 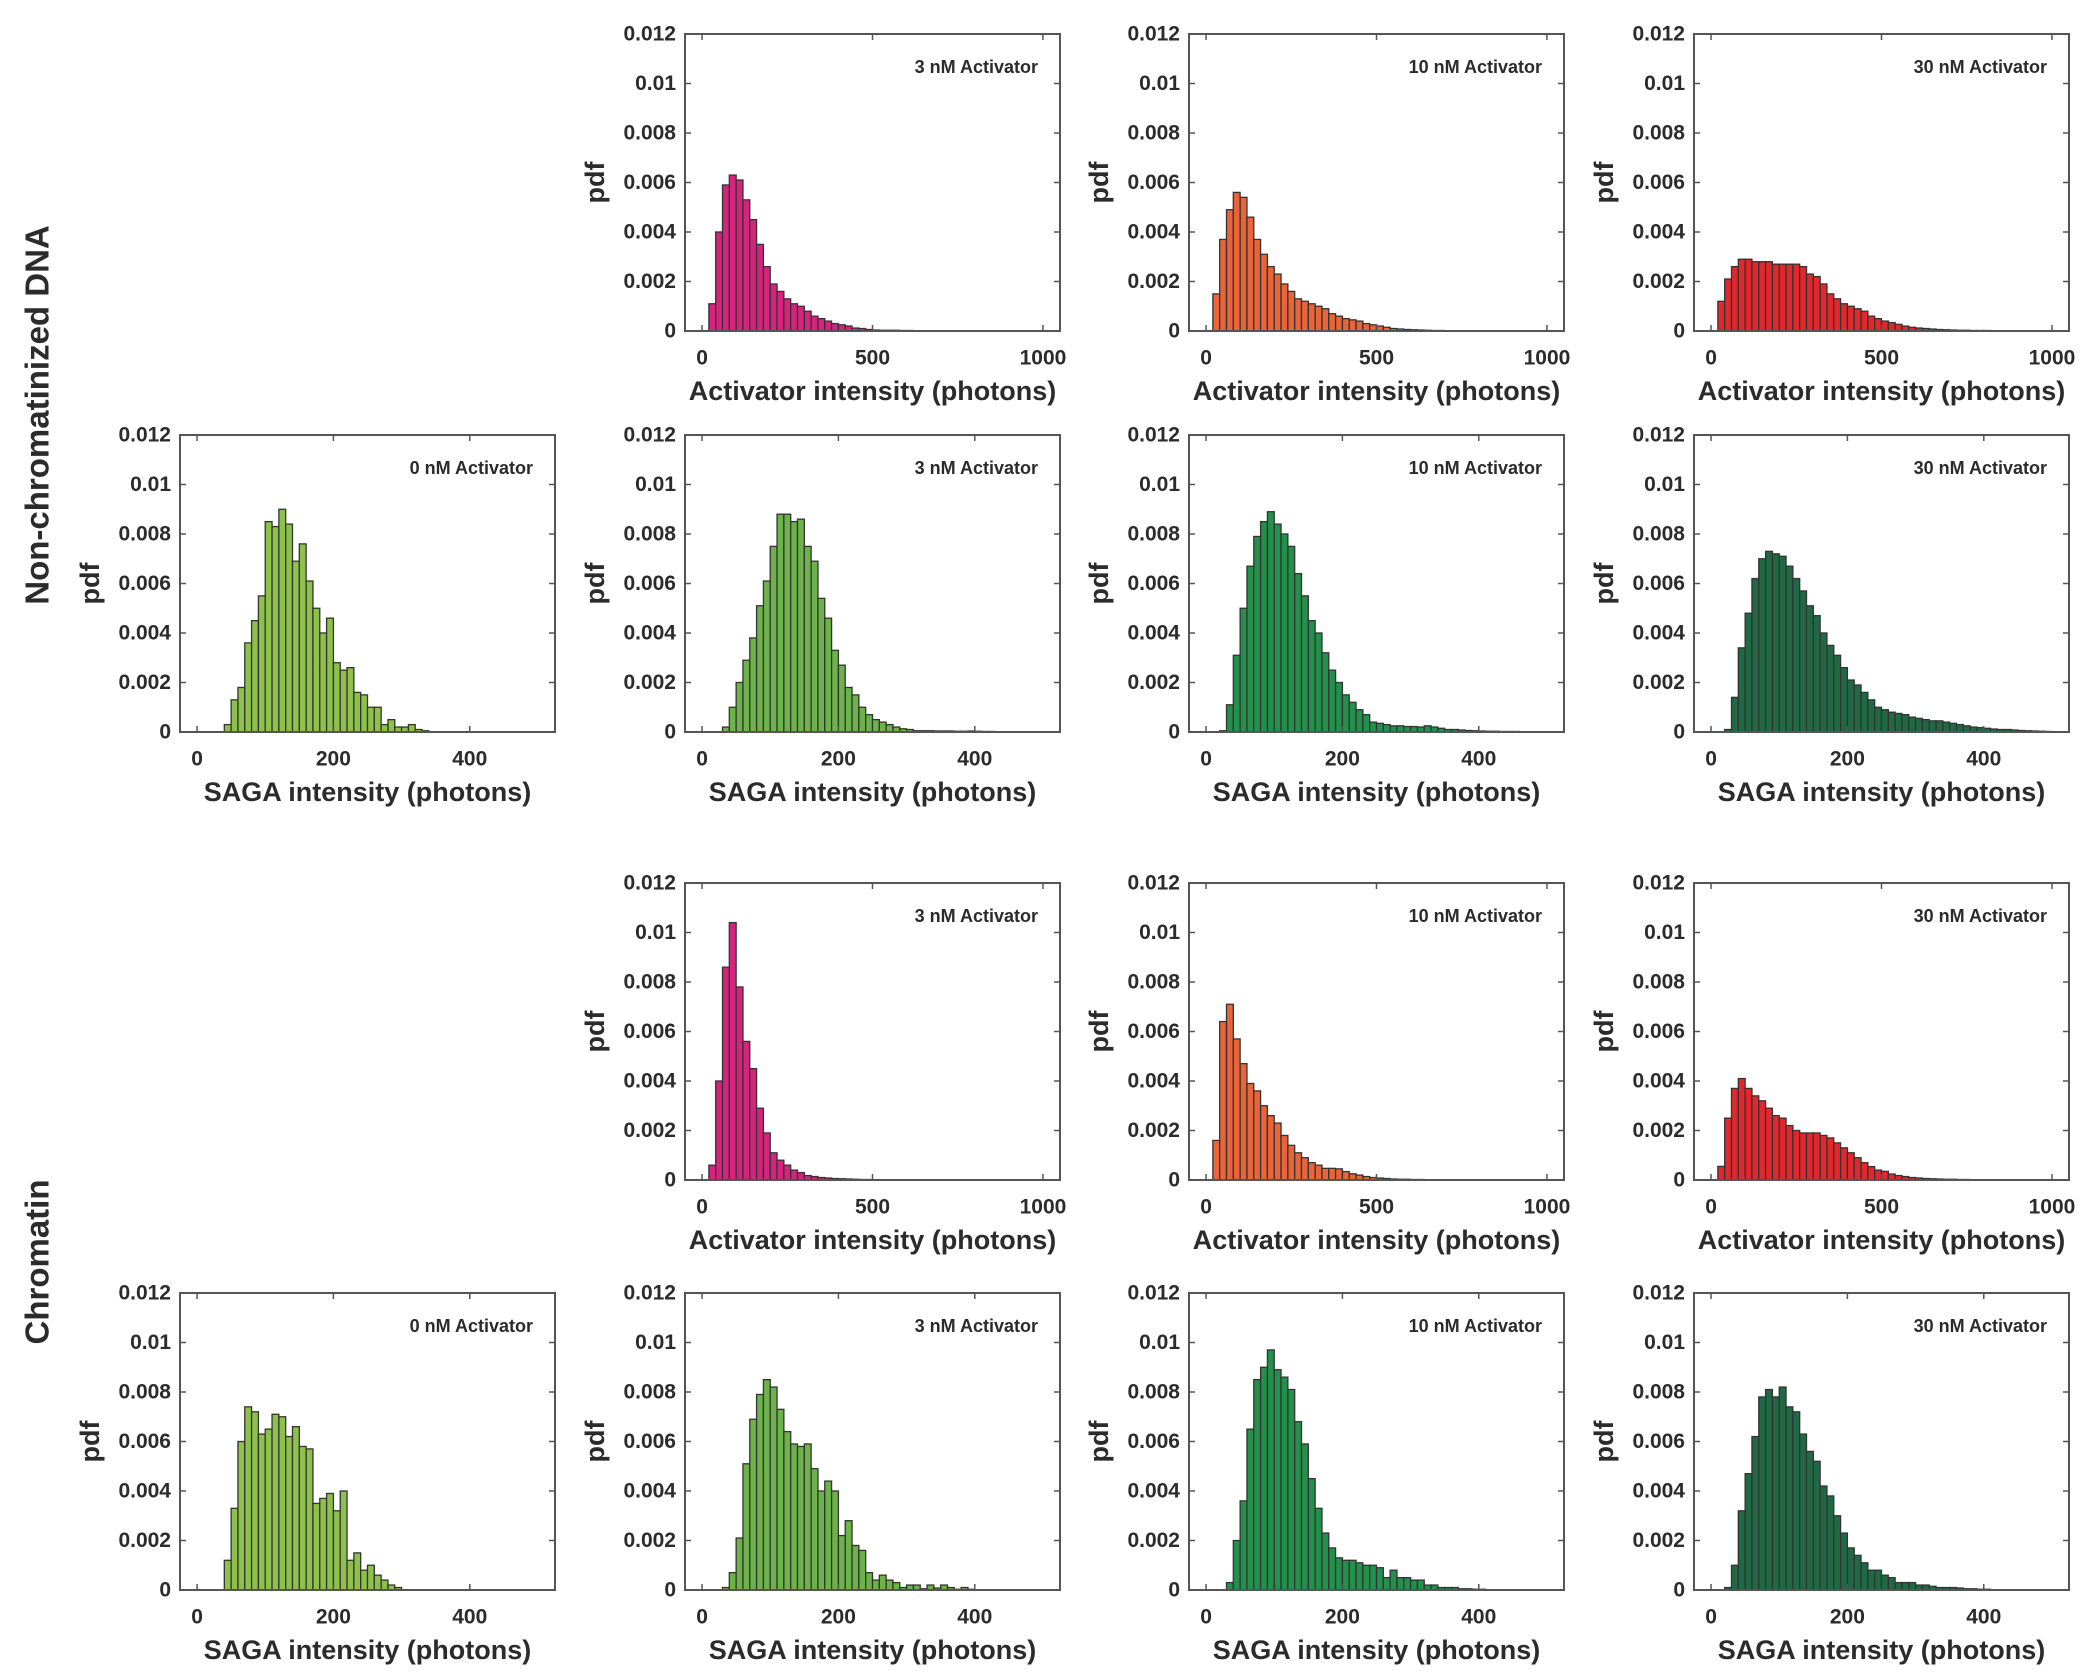 What do you see at coordinates (333, 1617) in the screenshot?
I see `x-tick-label: 200` at bounding box center [333, 1617].